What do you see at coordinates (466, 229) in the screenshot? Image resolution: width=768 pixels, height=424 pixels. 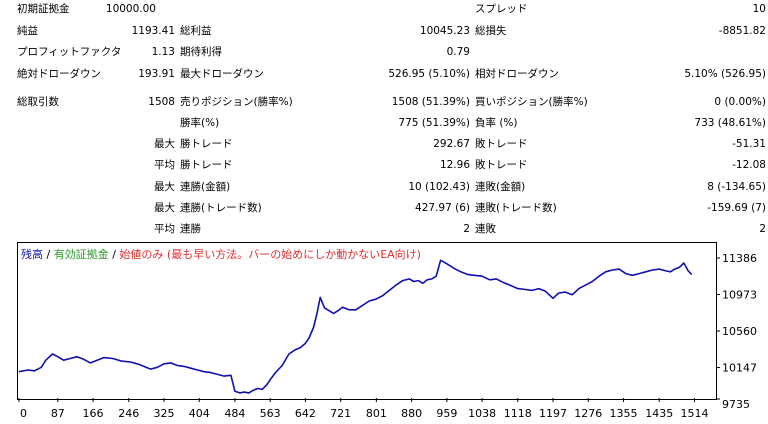 I see `avg-consec-wins-value: 2` at bounding box center [466, 229].